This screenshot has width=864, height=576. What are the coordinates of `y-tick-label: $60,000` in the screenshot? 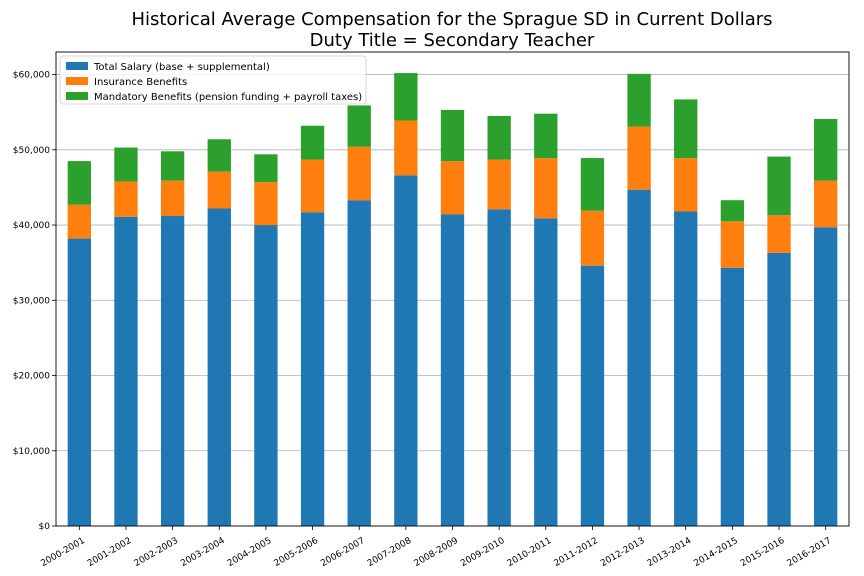 It's located at (31, 76).